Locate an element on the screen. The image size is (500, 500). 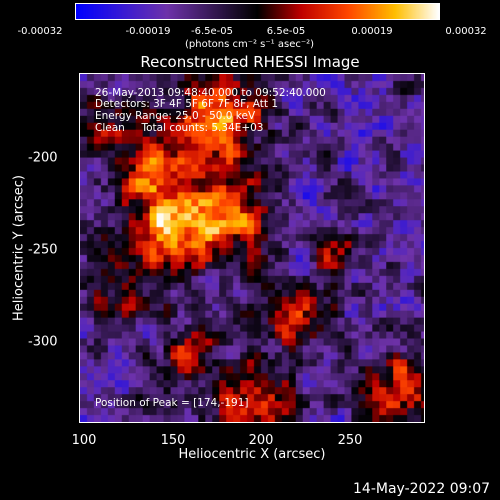
x-tick-label: 250 is located at coordinates (350, 440).